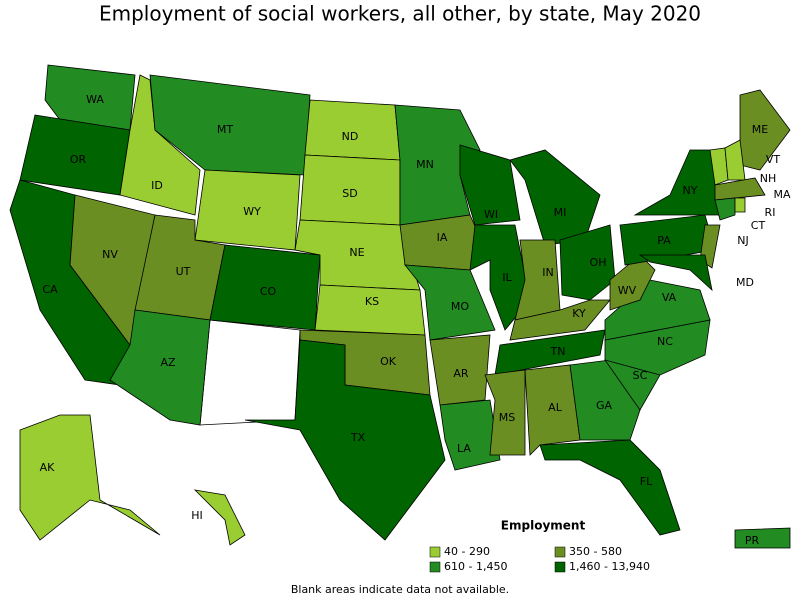  What do you see at coordinates (781, 194) in the screenshot?
I see `state-label: MA` at bounding box center [781, 194].